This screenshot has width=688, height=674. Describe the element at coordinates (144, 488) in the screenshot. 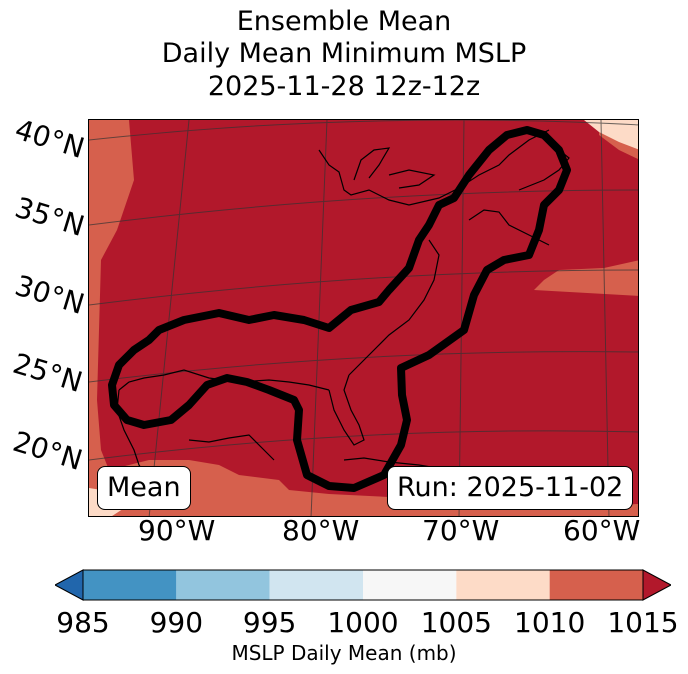

I see `mean-label-box: Mean` at that location.